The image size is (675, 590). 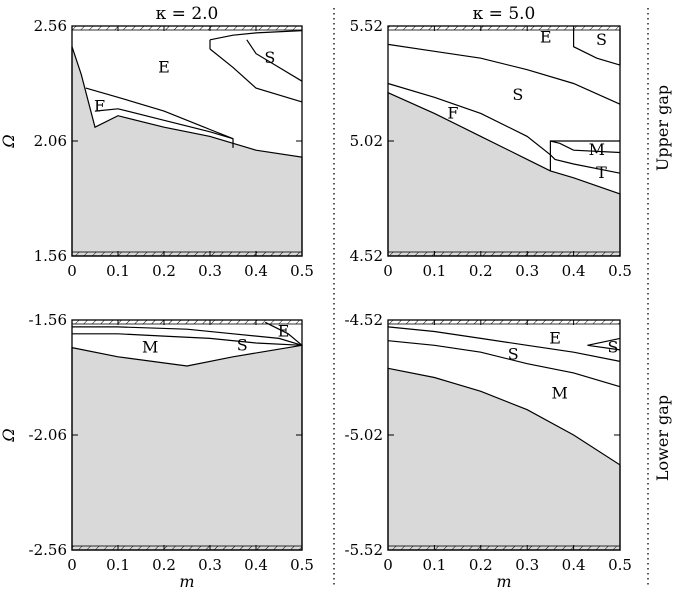 What do you see at coordinates (662, 438) in the screenshot?
I see `lower-gap-label: Lower gap` at bounding box center [662, 438].